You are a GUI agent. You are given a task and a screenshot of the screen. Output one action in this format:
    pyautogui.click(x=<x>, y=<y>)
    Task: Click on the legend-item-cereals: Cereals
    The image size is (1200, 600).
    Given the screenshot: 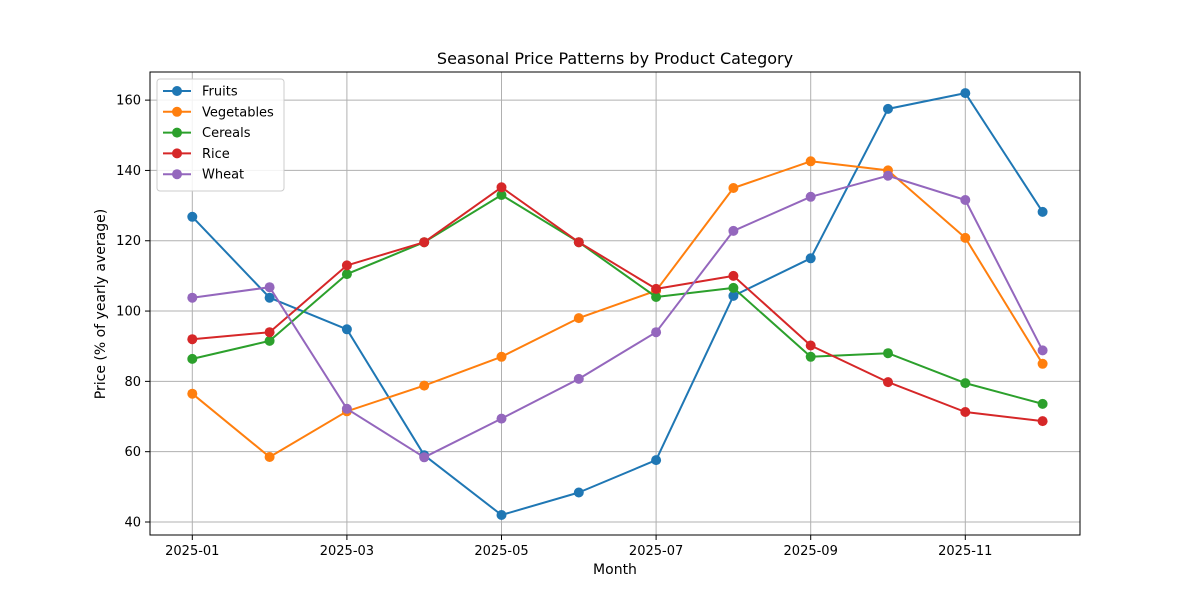 What is the action you would take?
    pyautogui.click(x=207, y=133)
    